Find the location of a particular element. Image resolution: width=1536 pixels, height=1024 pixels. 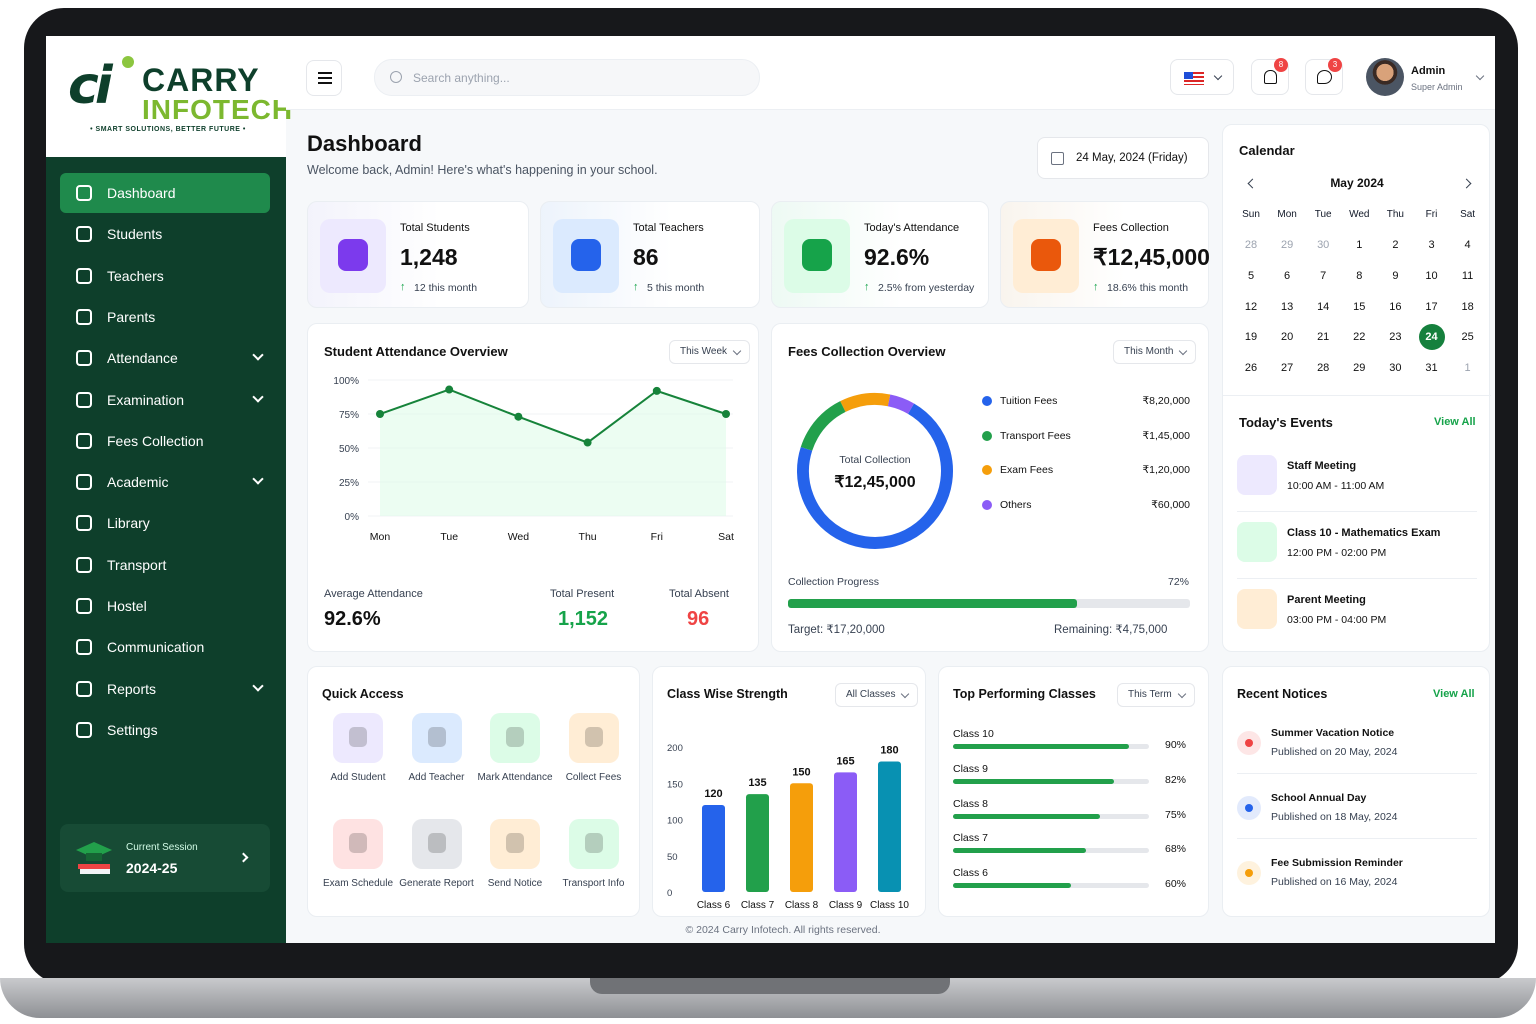

sidebar-item-attendance: Attendance is located at coordinates (165, 358).